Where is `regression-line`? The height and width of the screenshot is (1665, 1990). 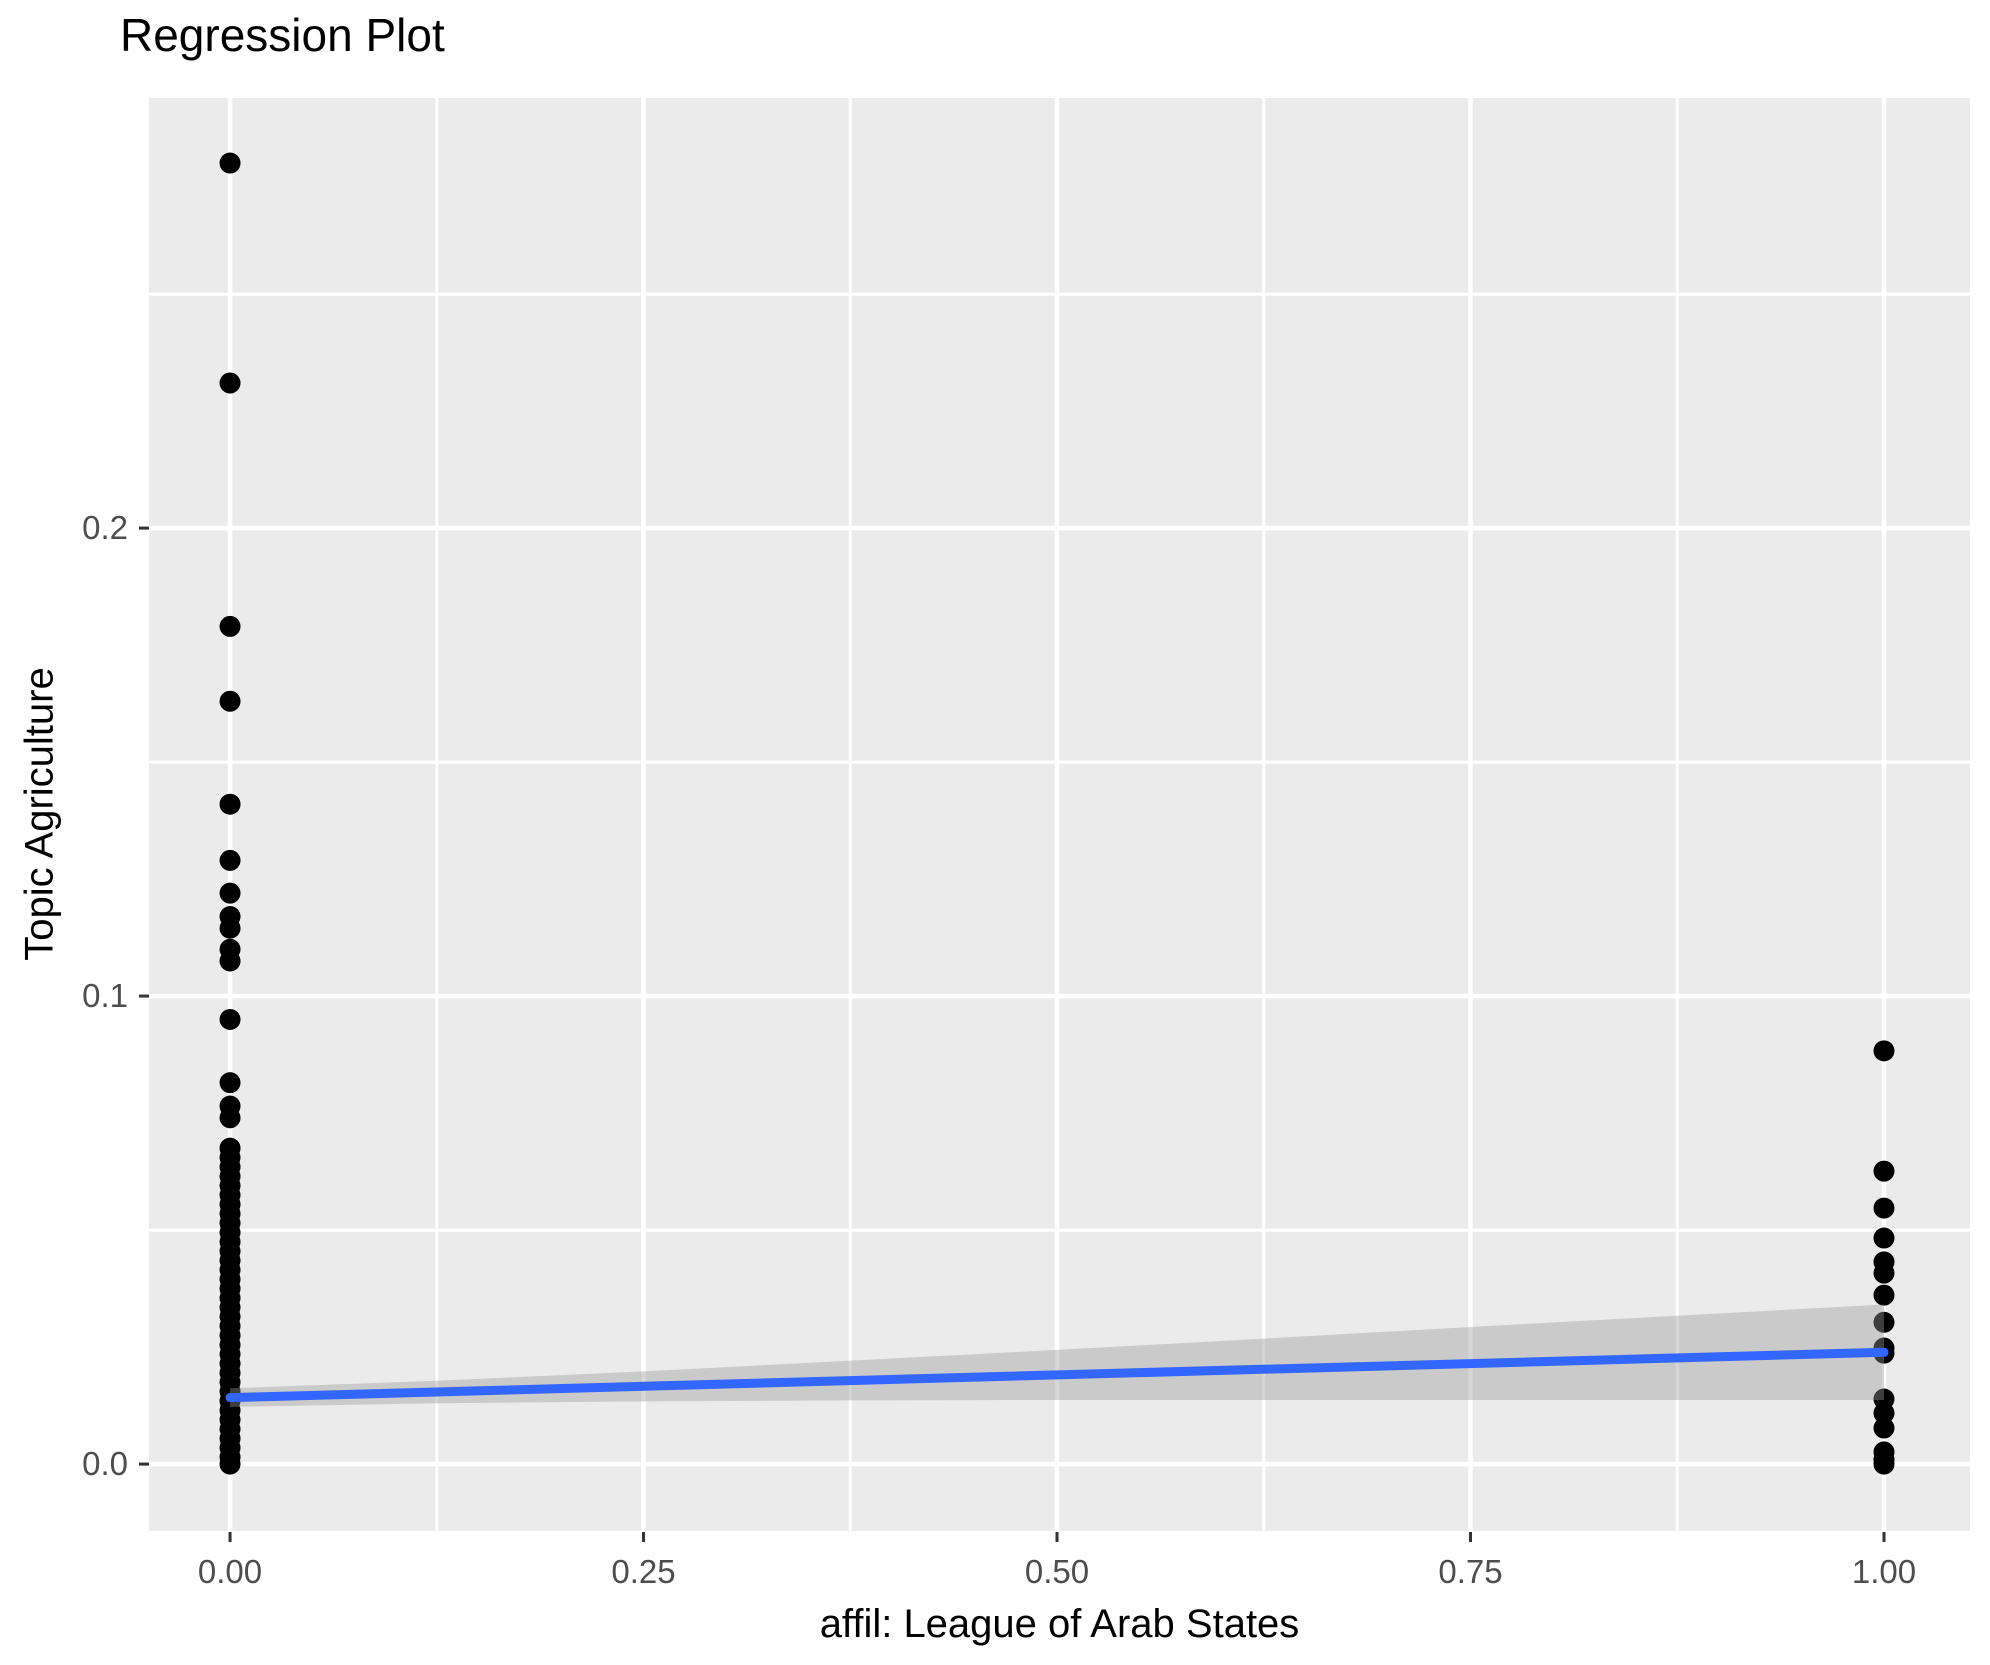
regression-line is located at coordinates (1057, 1375).